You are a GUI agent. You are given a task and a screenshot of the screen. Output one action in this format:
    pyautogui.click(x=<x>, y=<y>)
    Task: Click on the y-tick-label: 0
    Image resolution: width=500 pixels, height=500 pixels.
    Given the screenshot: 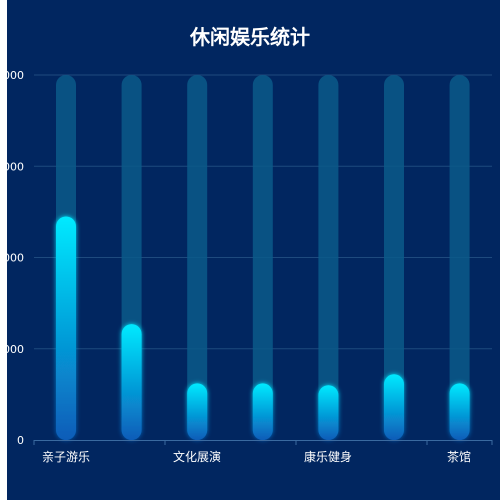 What is the action you would take?
    pyautogui.click(x=20, y=440)
    